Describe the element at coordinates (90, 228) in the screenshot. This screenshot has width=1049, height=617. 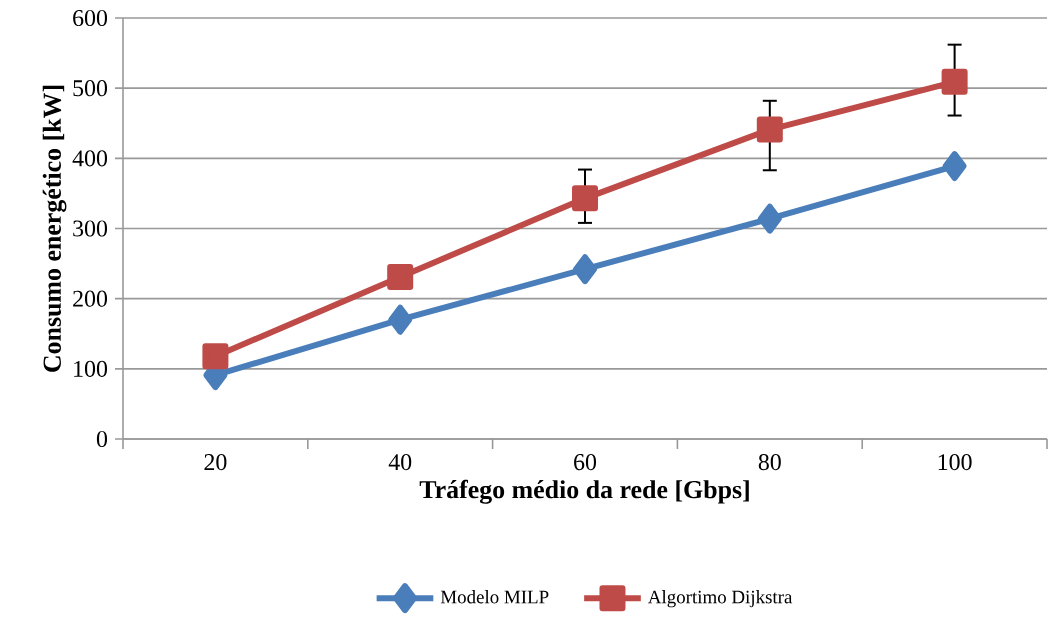
I see `y-tick-label: 300` at that location.